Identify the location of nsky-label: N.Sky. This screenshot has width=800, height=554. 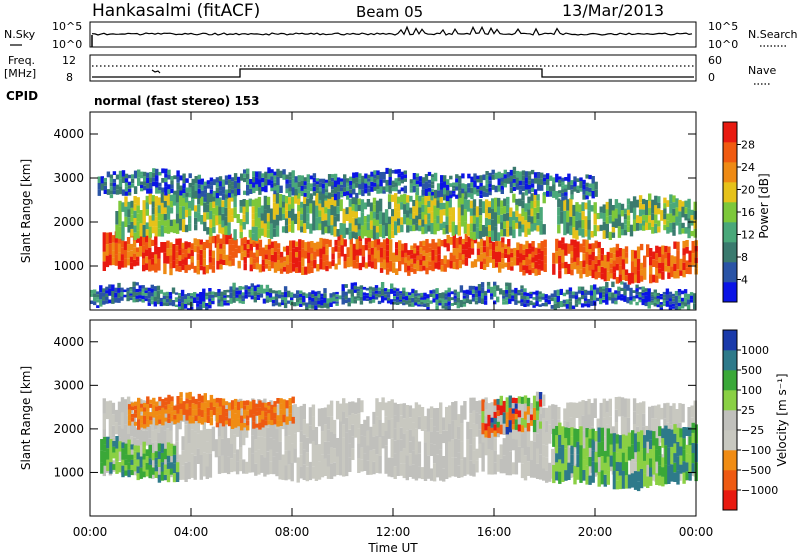
(20, 34).